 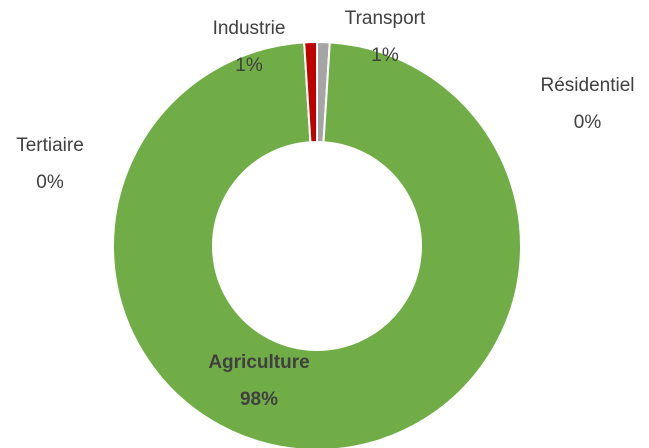 What do you see at coordinates (385, 37) in the screenshot?
I see `data-label: Transport 1%` at bounding box center [385, 37].